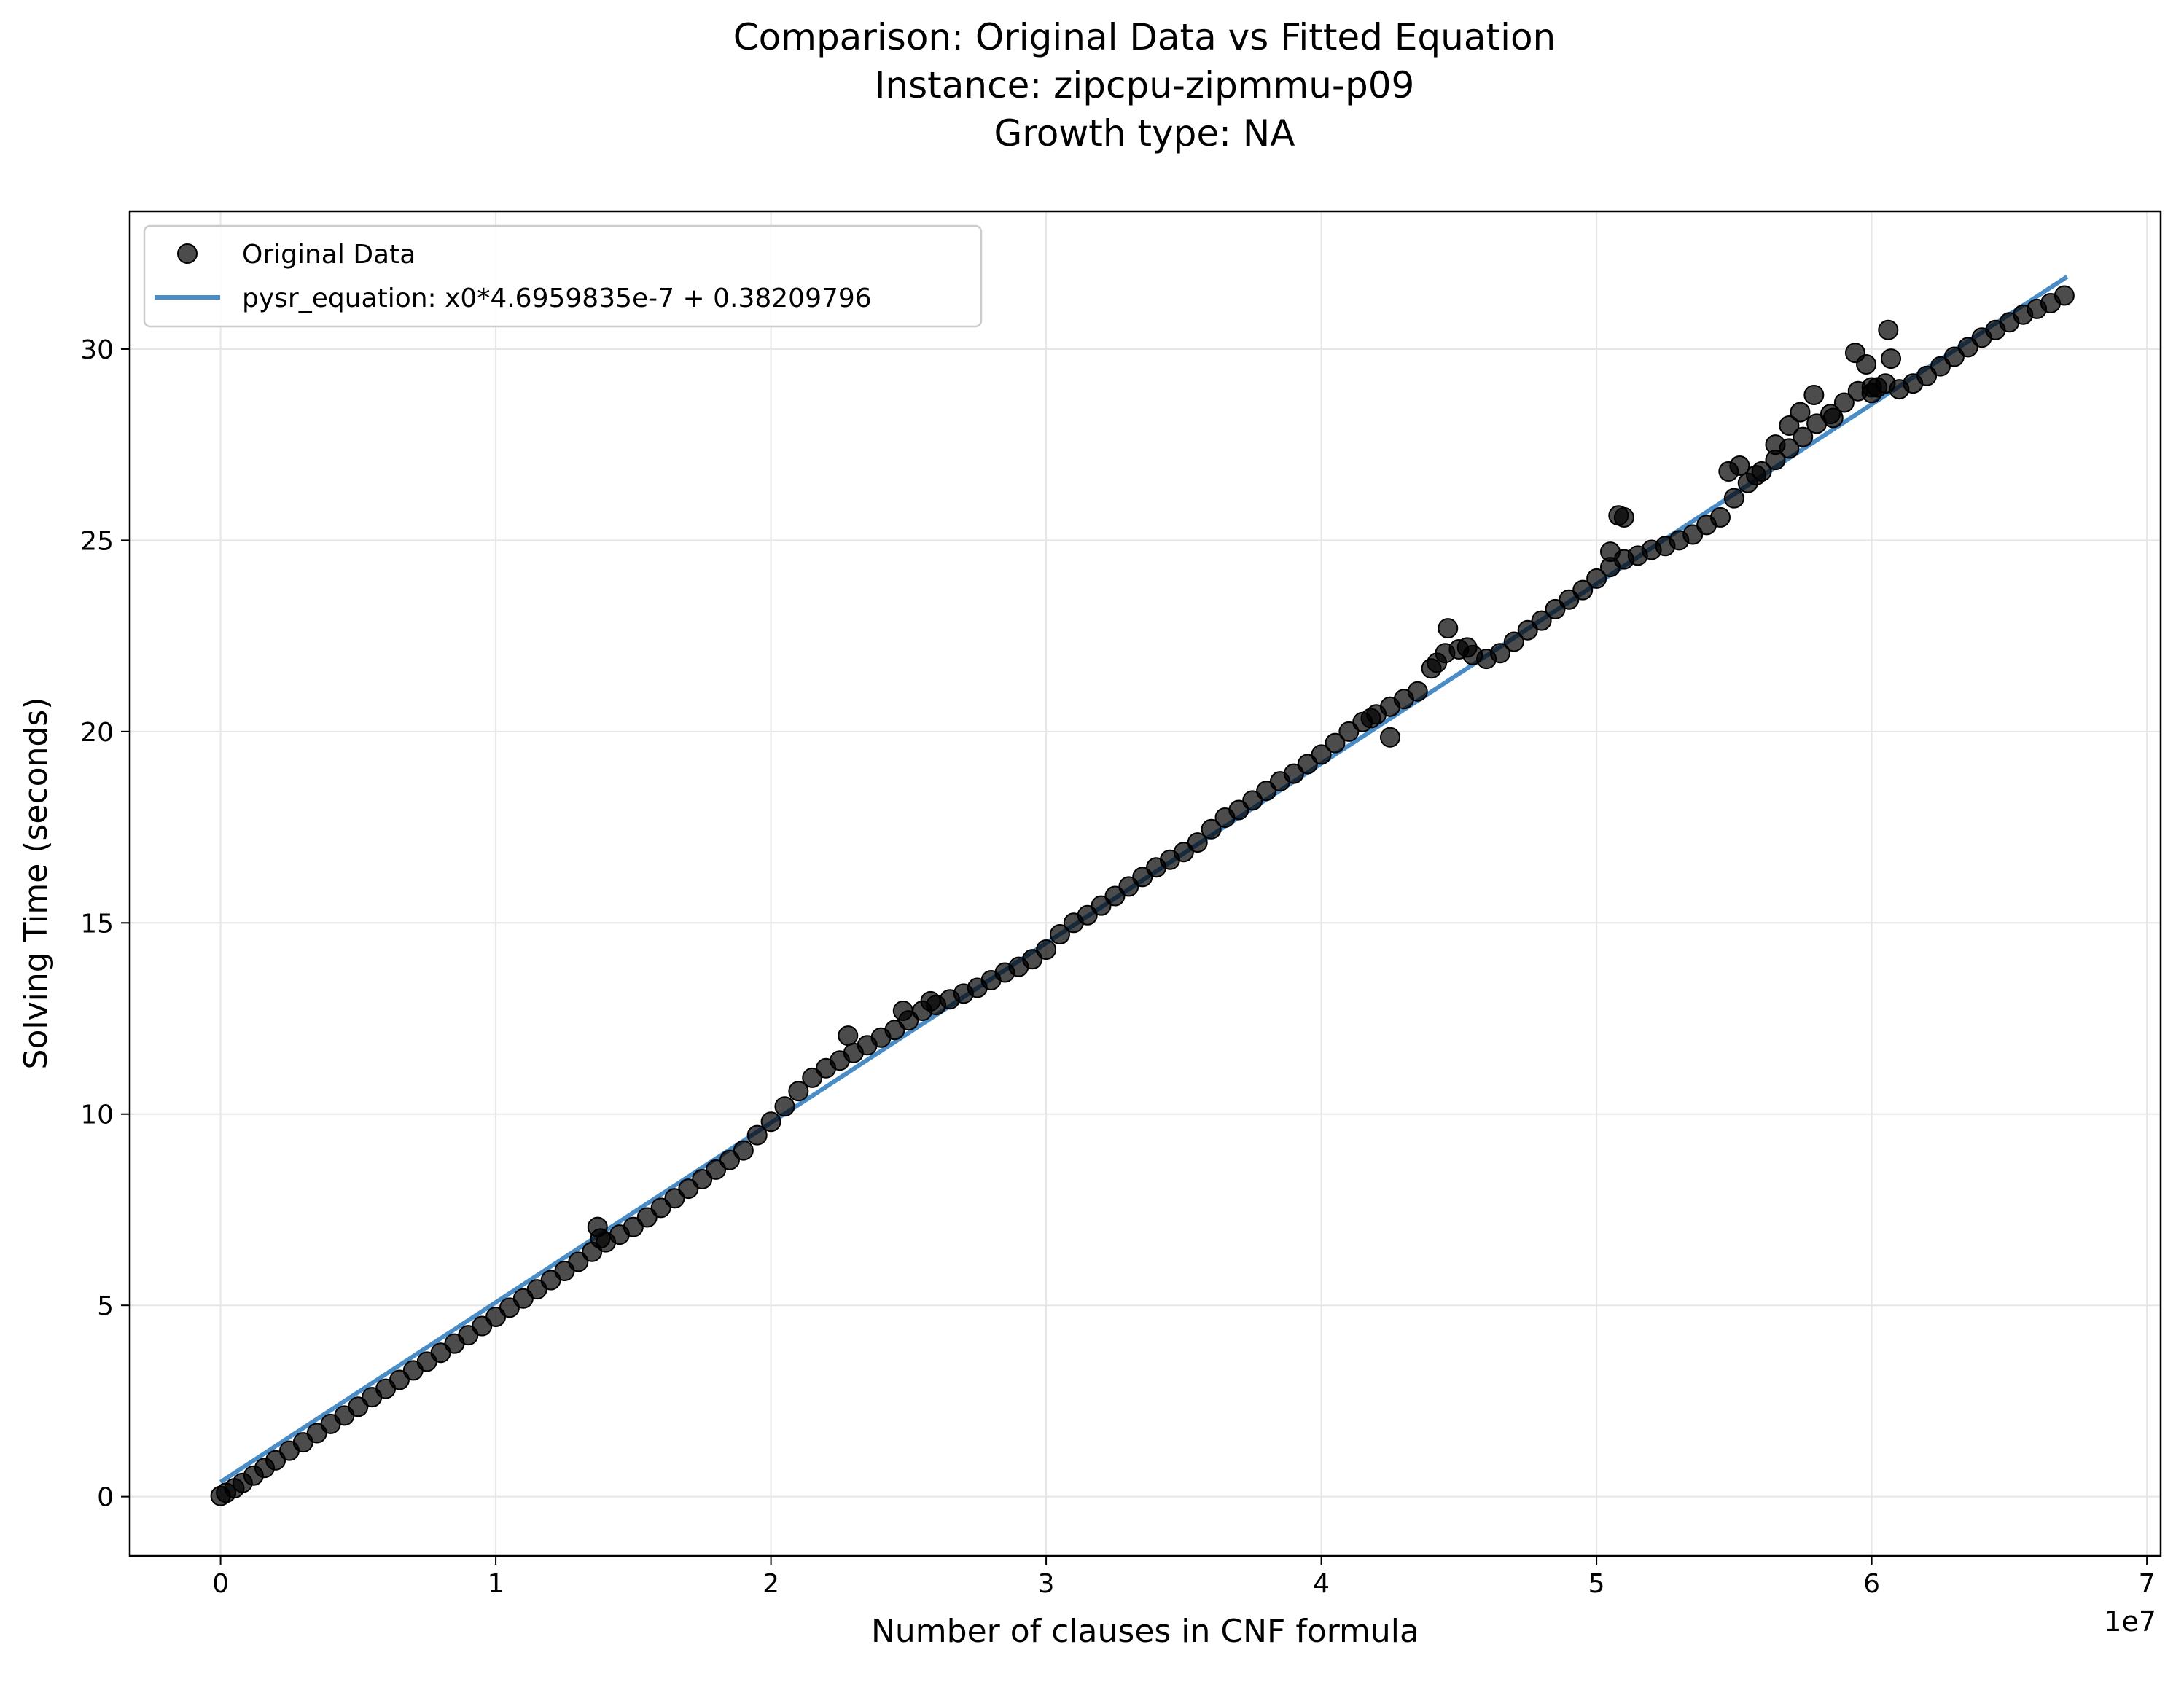 The height and width of the screenshot is (1682, 2184). Describe the element at coordinates (771, 1584) in the screenshot. I see `x-tick-label: 2` at that location.